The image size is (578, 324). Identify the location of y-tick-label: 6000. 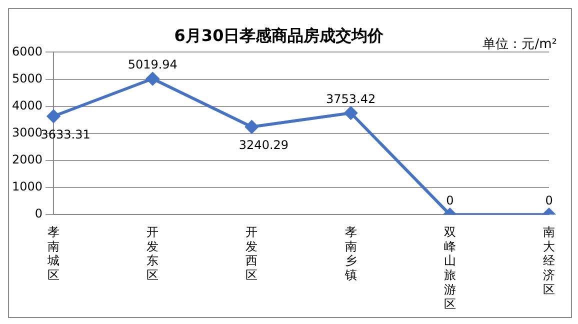
(27, 51).